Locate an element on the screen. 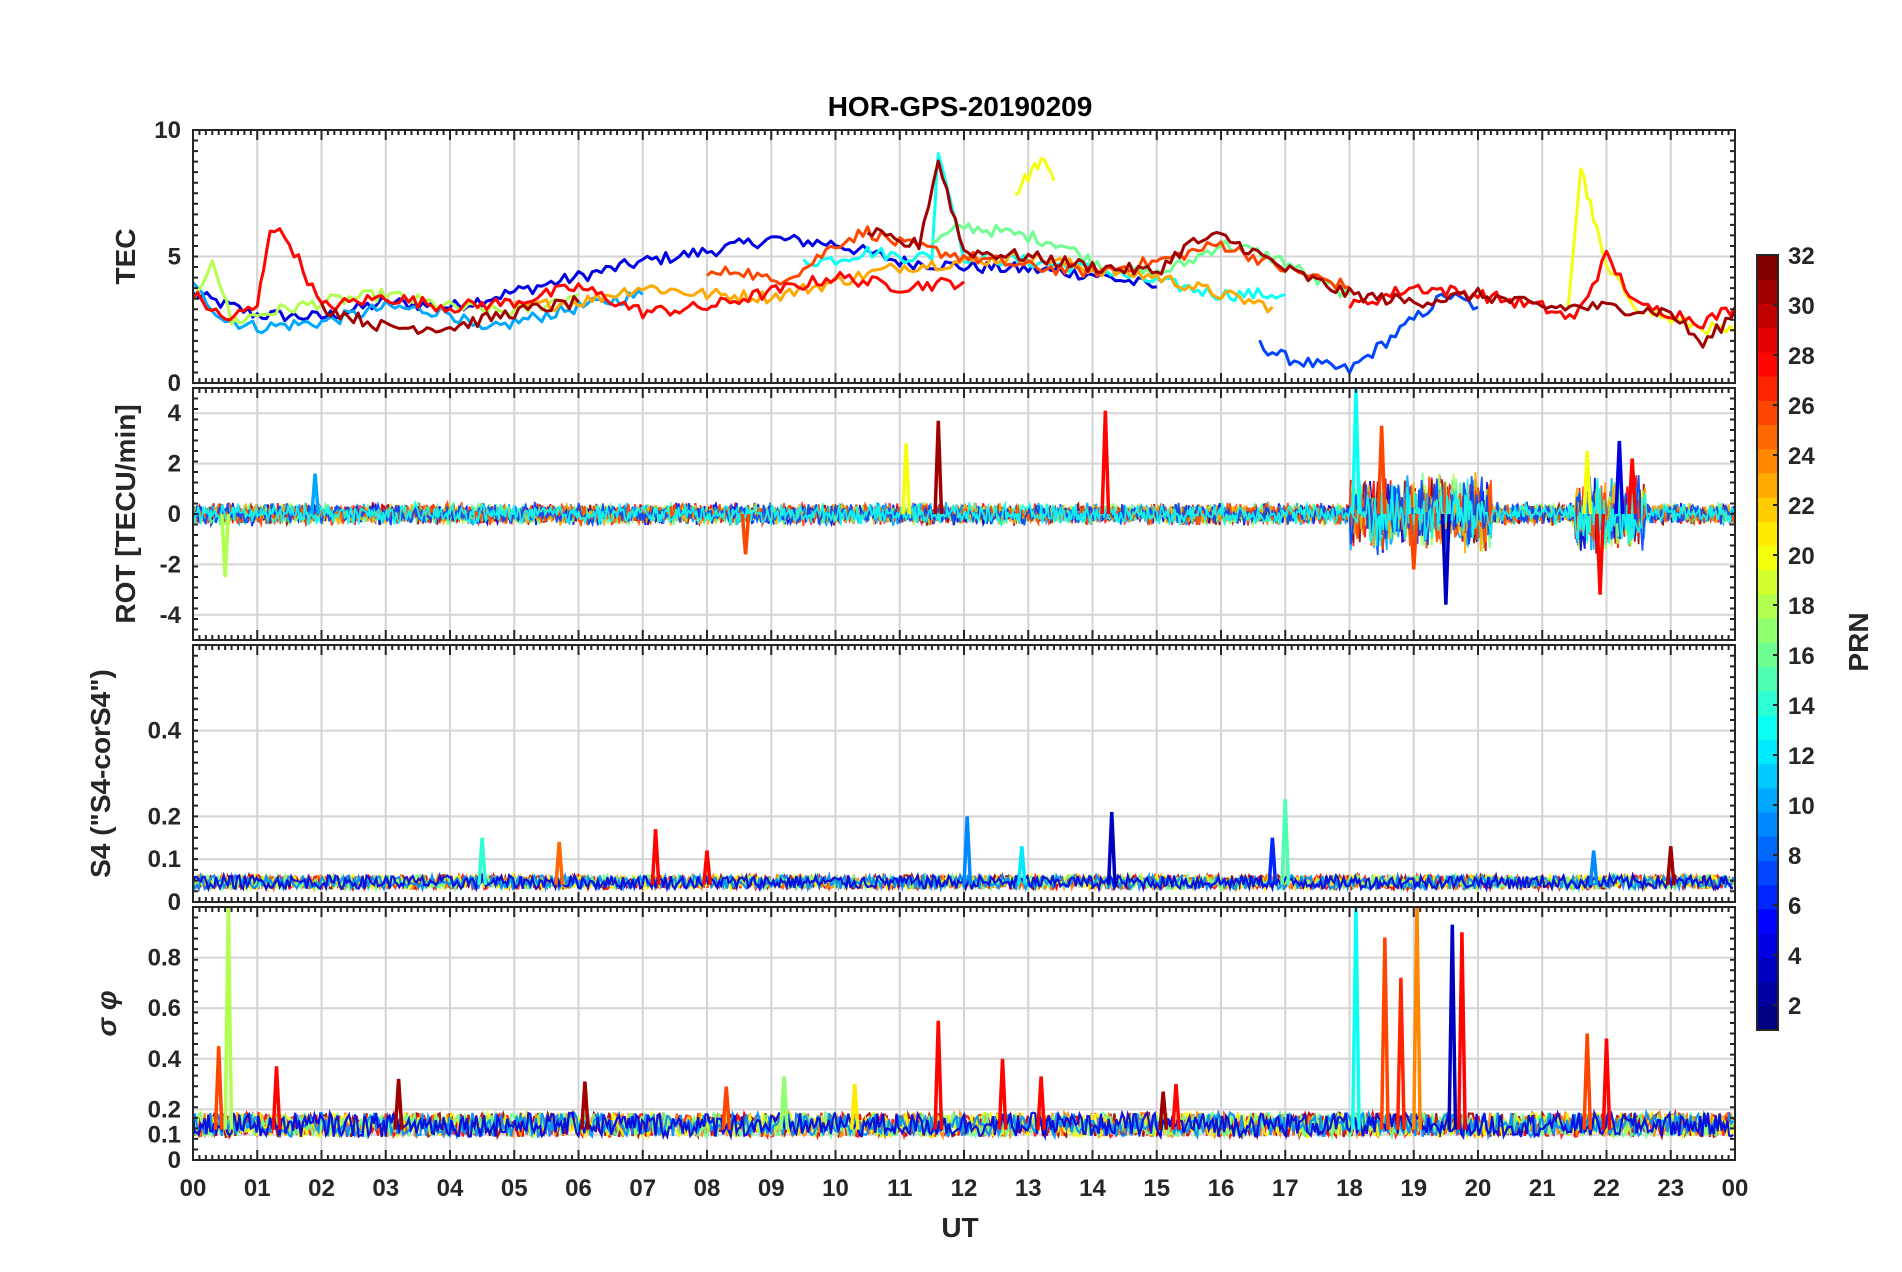  y-tick-label-s4: 0.4 is located at coordinates (165, 731).